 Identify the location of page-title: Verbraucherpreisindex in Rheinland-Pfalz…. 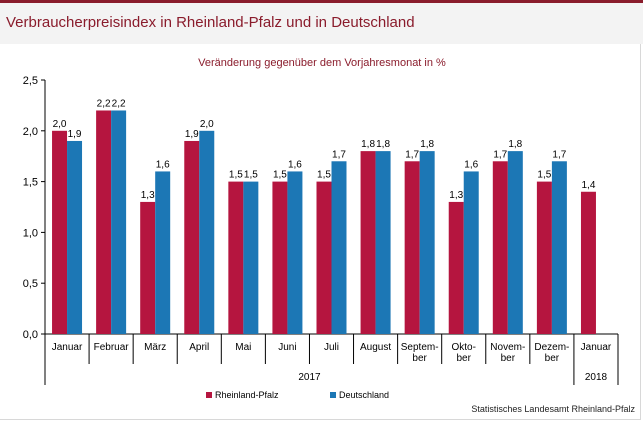
(210, 22).